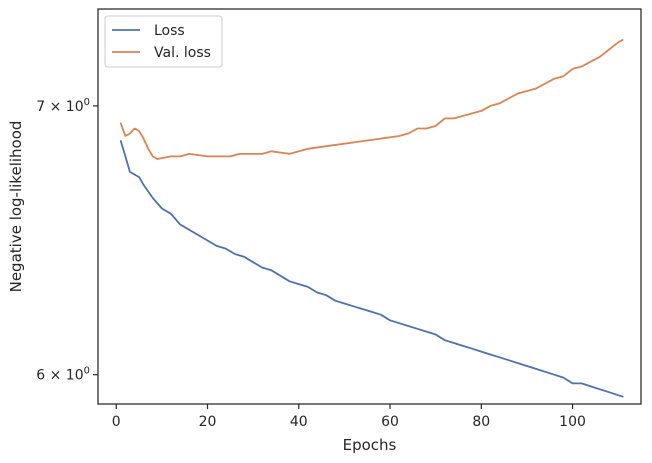 Image resolution: width=652 pixels, height=463 pixels. I want to click on legend: Loss Val. loss, so click(163, 41).